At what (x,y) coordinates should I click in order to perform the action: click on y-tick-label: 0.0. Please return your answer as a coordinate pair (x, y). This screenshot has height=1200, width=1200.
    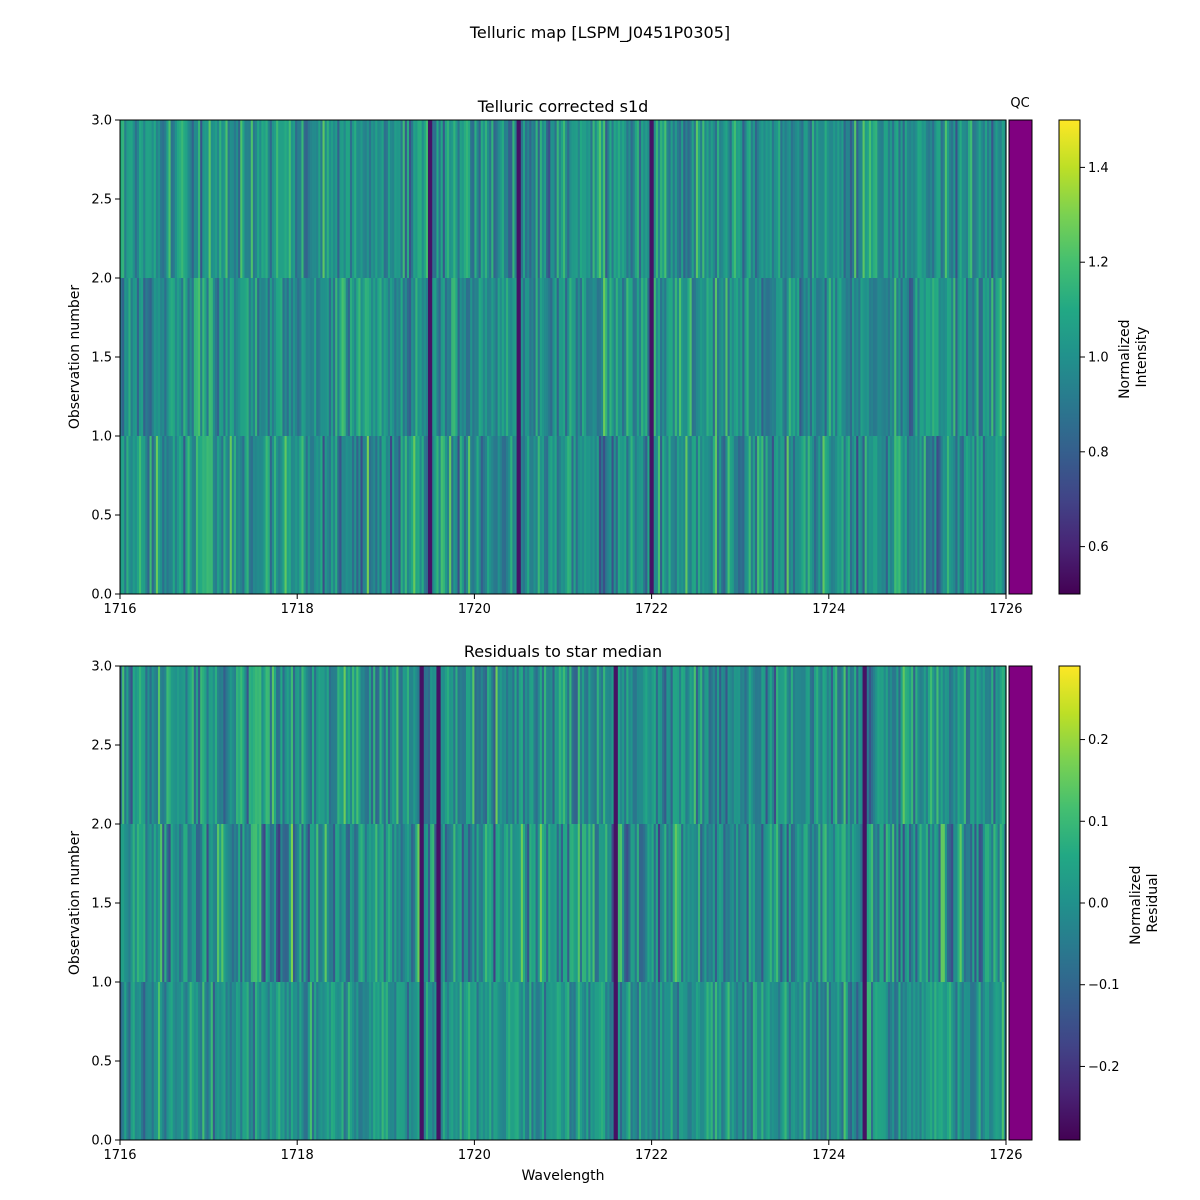
    Looking at the image, I should click on (101, 1141).